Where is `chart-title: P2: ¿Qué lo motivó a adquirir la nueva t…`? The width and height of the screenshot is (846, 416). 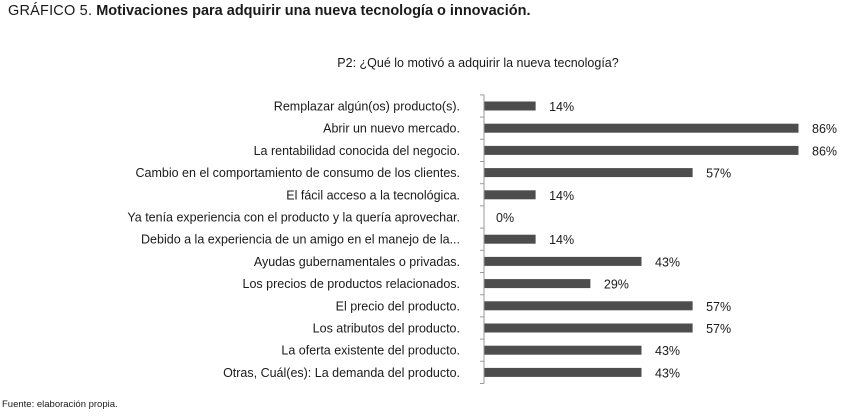 chart-title: P2: ¿Qué lo motivó a adquirir la nueva t… is located at coordinates (478, 63).